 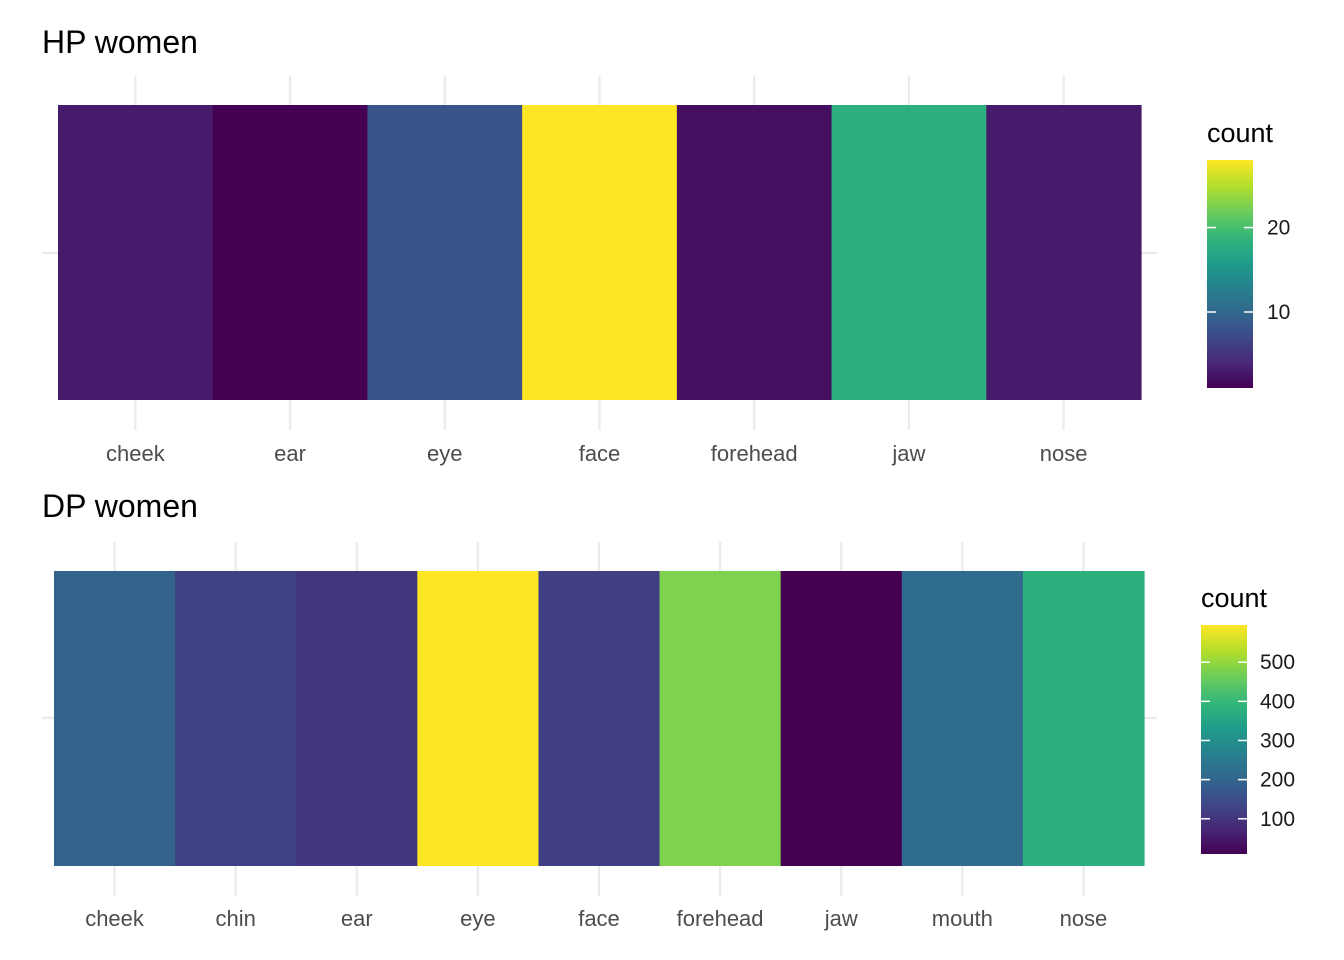 I want to click on legend-break-label: 300, so click(x=1277, y=740).